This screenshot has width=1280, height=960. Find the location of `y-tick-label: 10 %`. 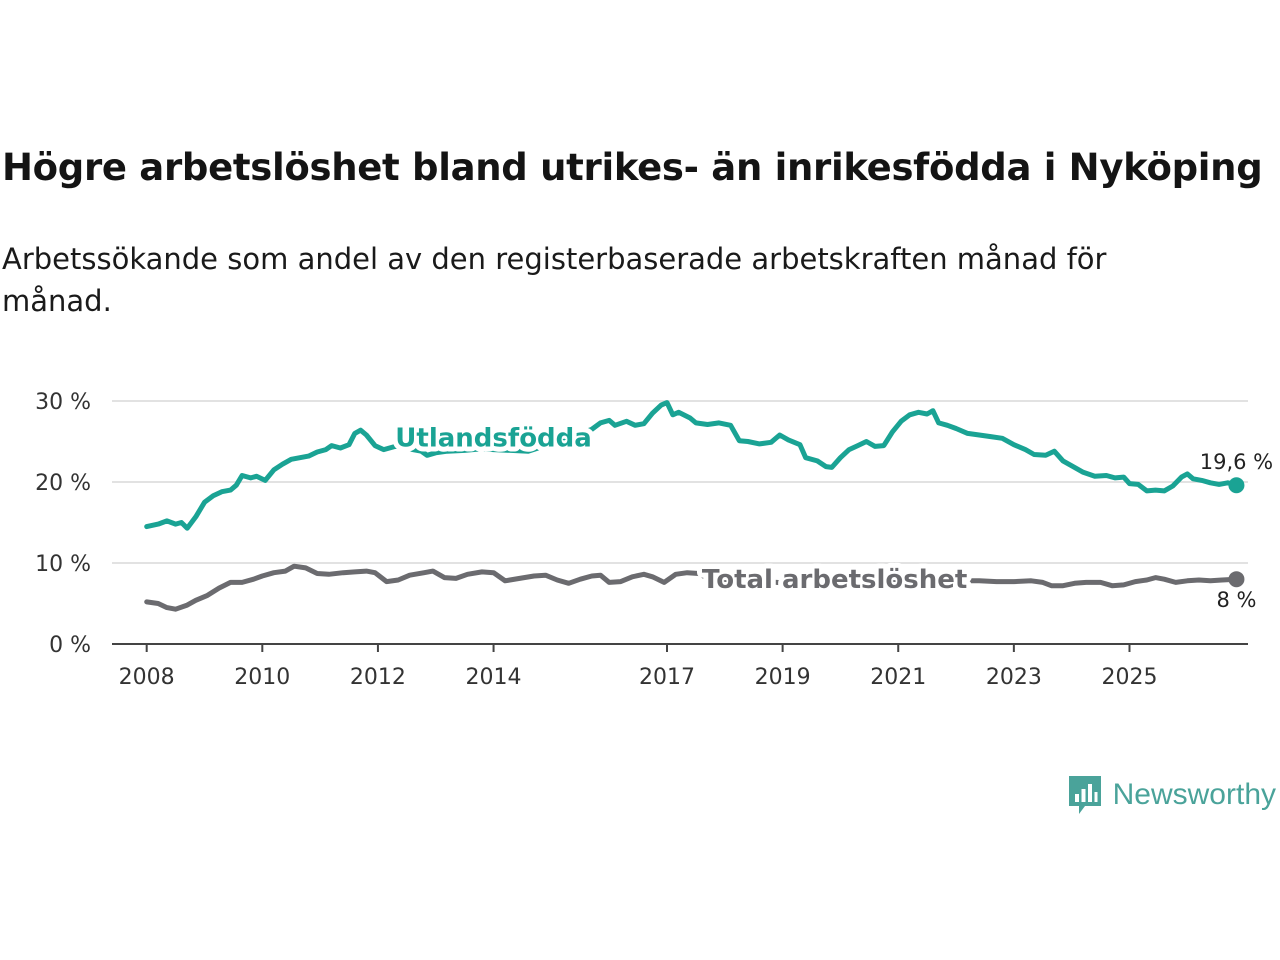

y-tick-label: 10 % is located at coordinates (63, 564).